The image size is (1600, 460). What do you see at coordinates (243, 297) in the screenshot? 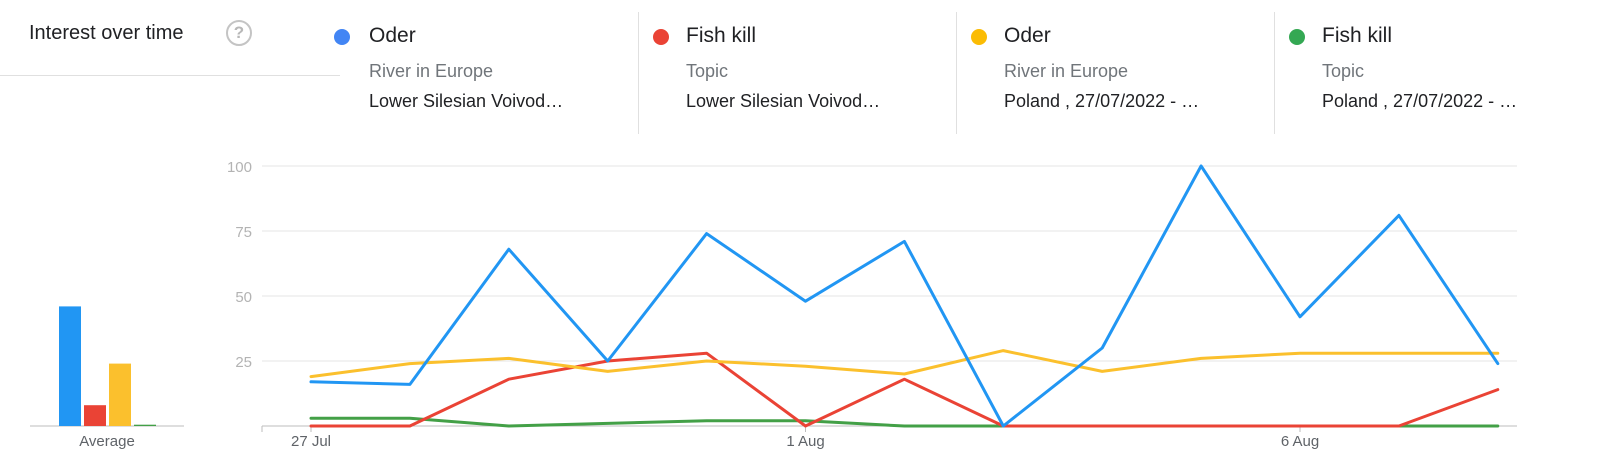
I see `y-tick-label: 50` at bounding box center [243, 297].